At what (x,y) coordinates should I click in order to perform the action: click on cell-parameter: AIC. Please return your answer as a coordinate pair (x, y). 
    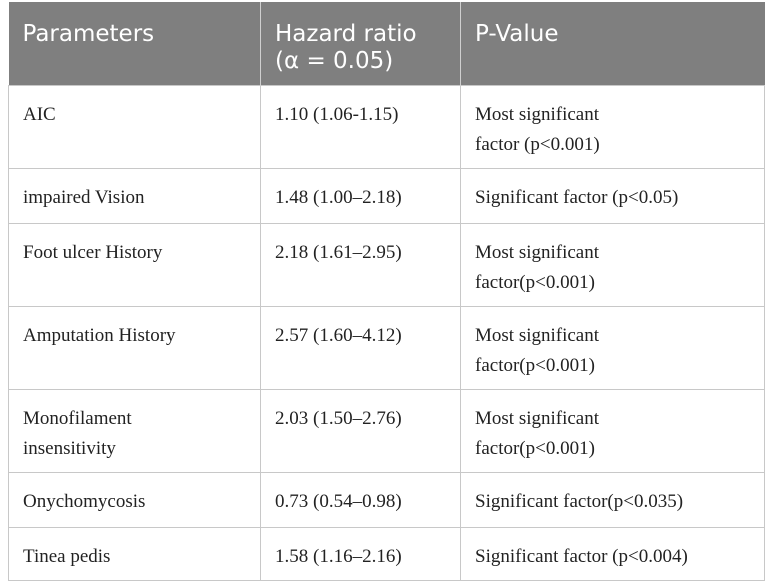
    Looking at the image, I should click on (134, 127).